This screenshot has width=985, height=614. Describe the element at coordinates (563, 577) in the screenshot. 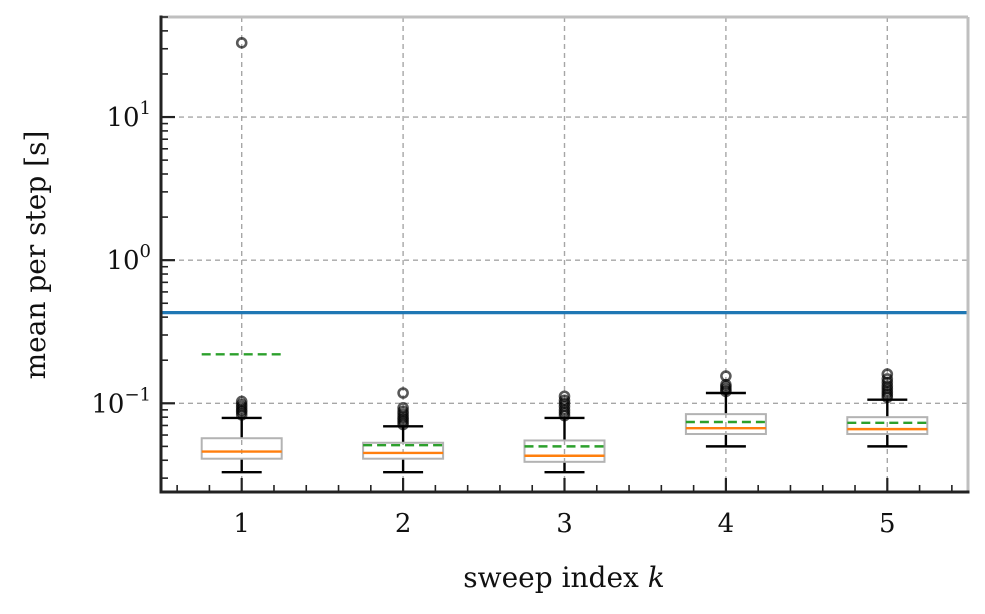

I see `x-axis-title: sweep index k` at that location.